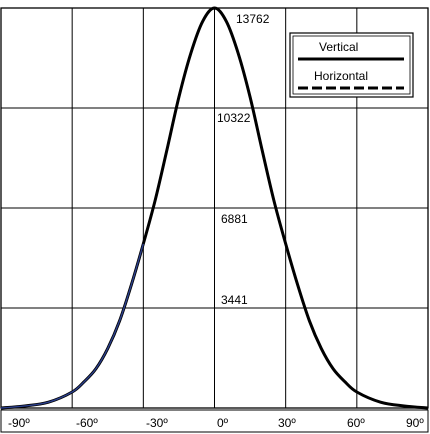 Image resolution: width=430 pixels, height=434 pixels. What do you see at coordinates (356, 423) in the screenshot?
I see `x-tick-label: 60º` at bounding box center [356, 423].